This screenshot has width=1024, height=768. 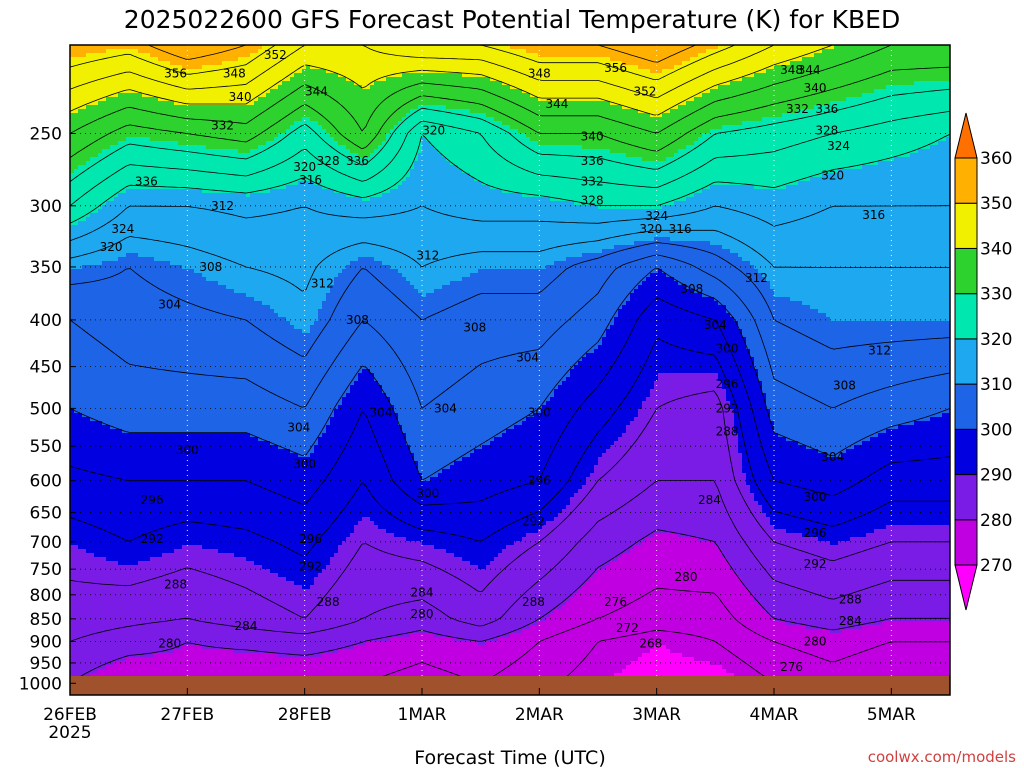 I want to click on colorbar-tick-label: 310, so click(x=996, y=385).